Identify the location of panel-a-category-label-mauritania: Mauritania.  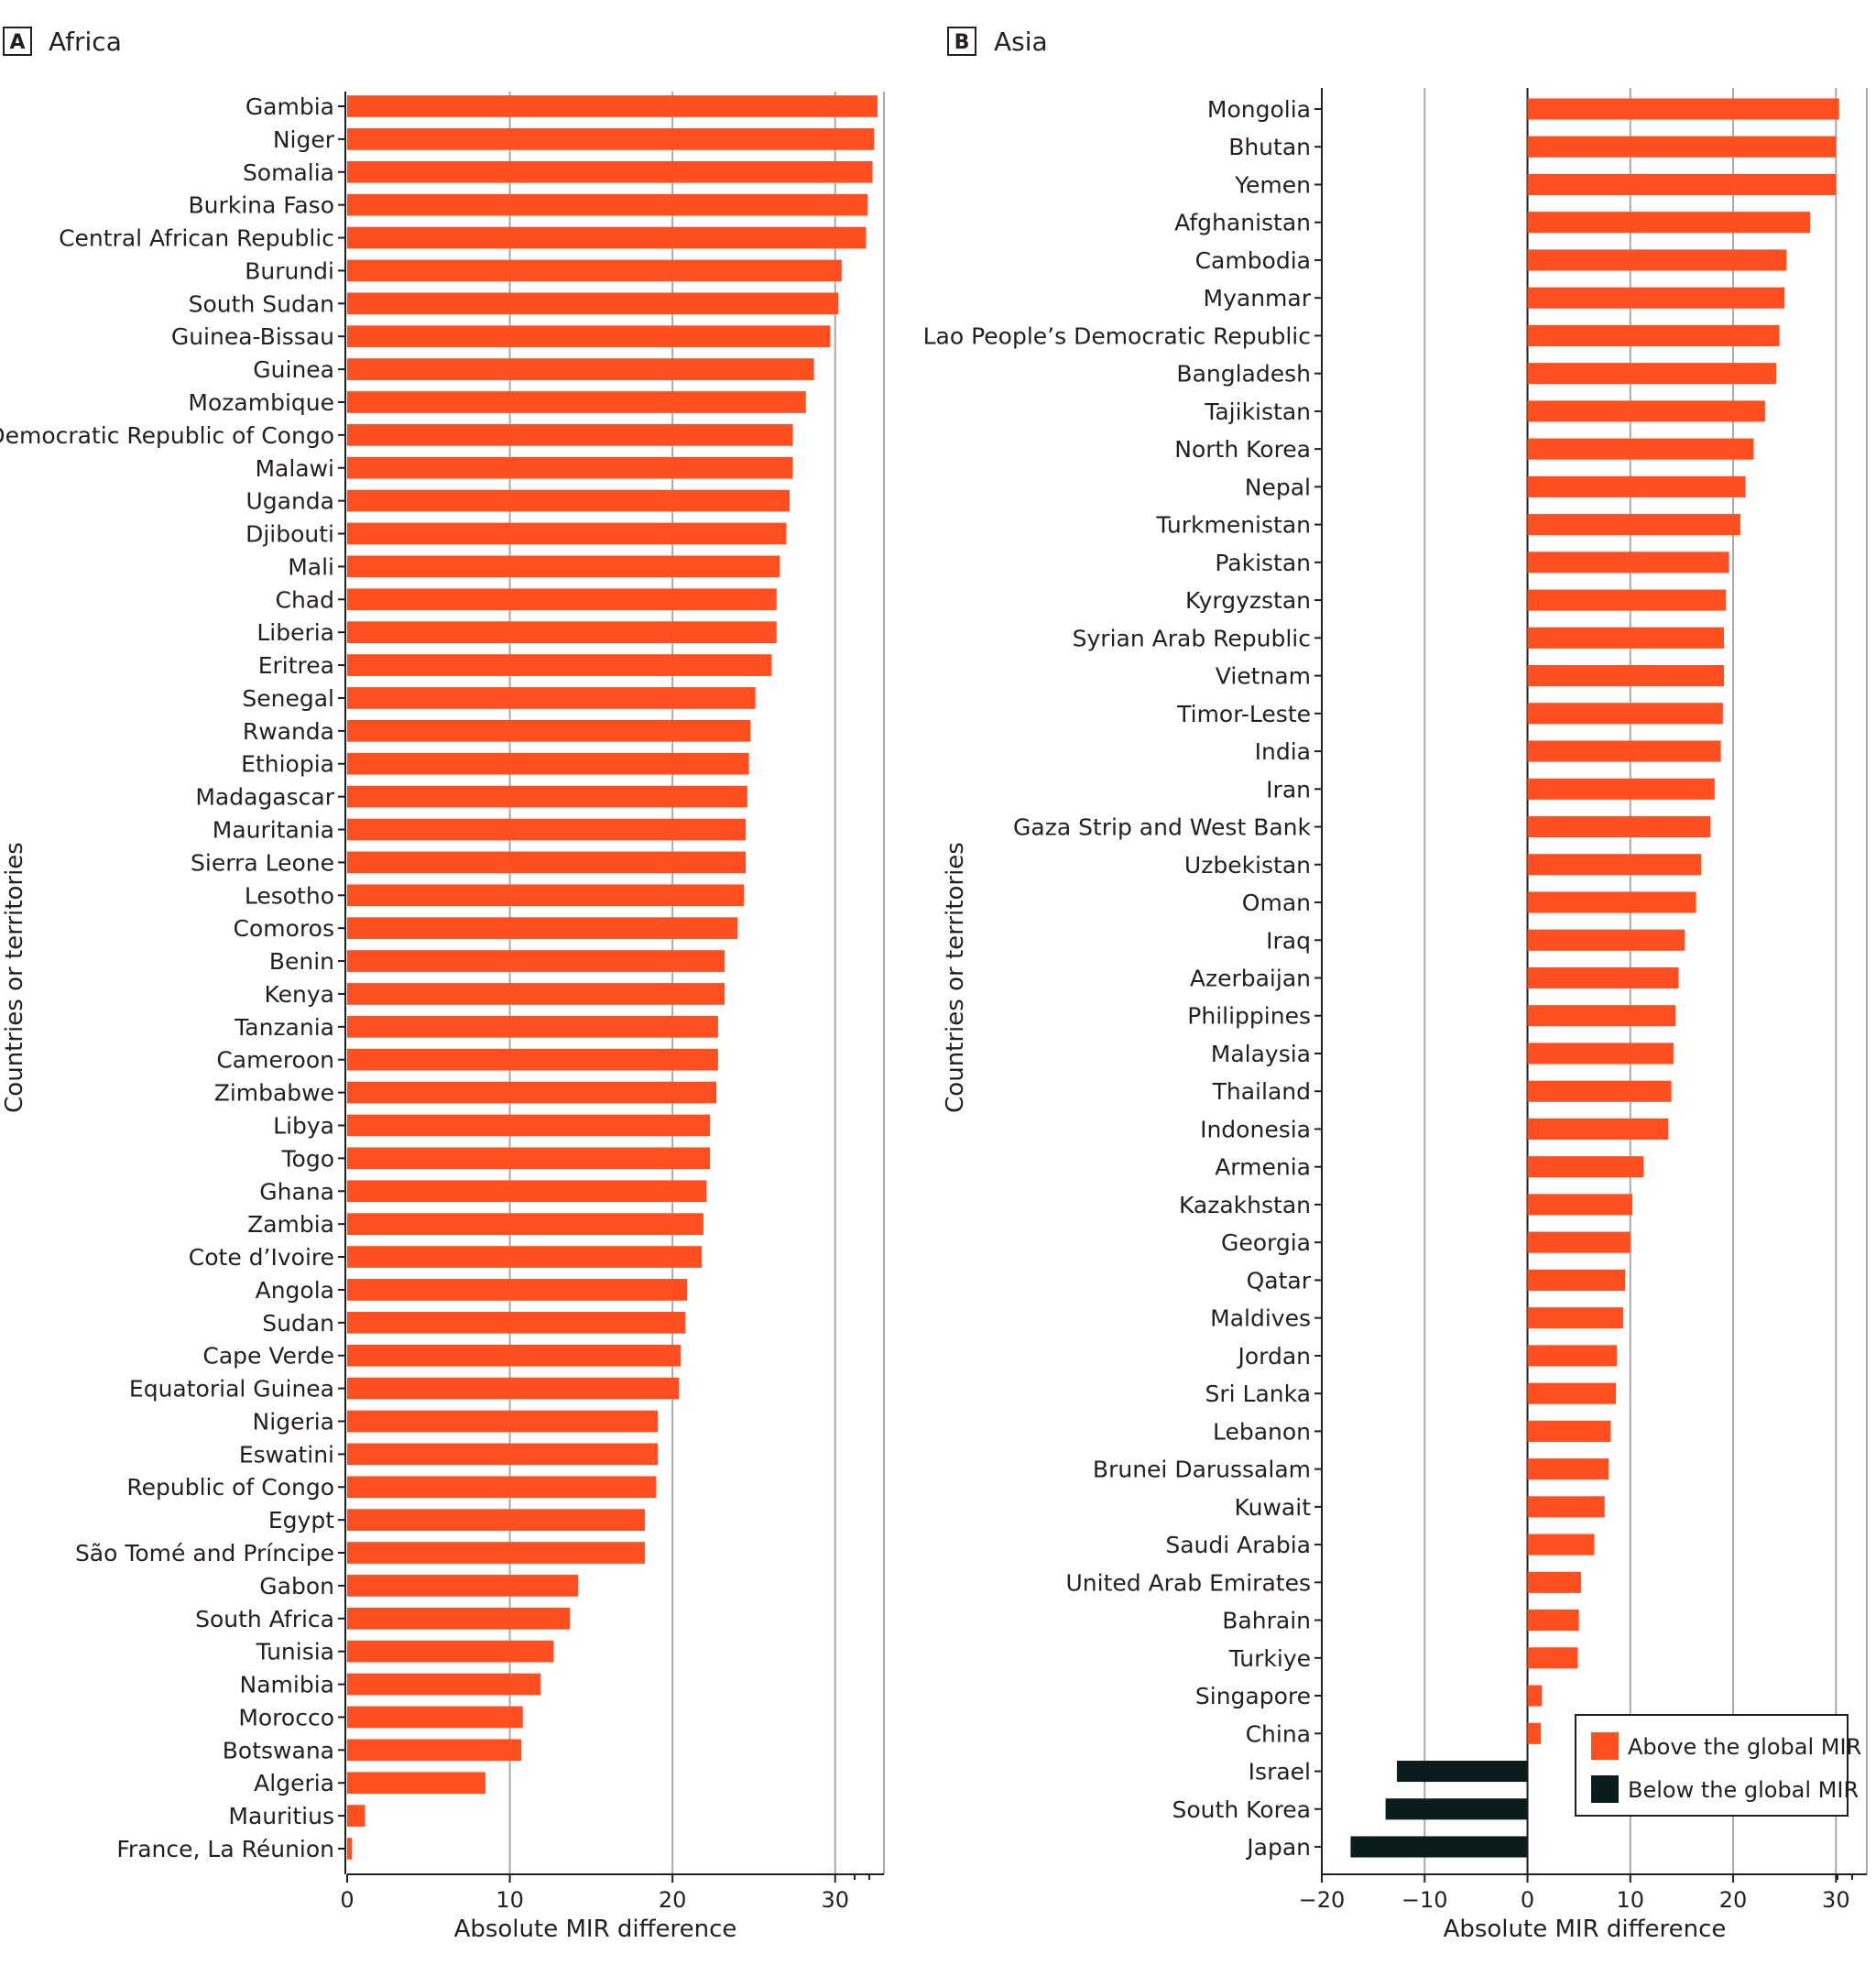
(273, 830).